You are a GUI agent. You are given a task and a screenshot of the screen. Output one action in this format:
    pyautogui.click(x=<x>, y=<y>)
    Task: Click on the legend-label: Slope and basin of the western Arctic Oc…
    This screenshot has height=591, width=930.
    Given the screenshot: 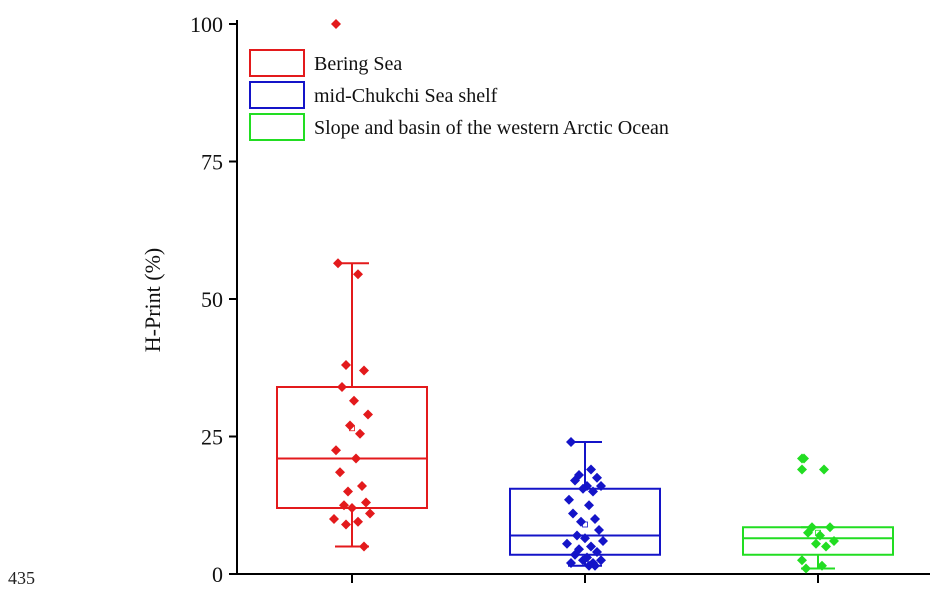 What is the action you would take?
    pyautogui.click(x=491, y=128)
    